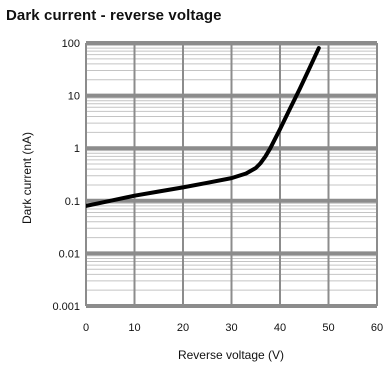 Image resolution: width=390 pixels, height=365 pixels. What do you see at coordinates (27, 178) in the screenshot?
I see `y-axis-title: Dark current (nA)` at bounding box center [27, 178].